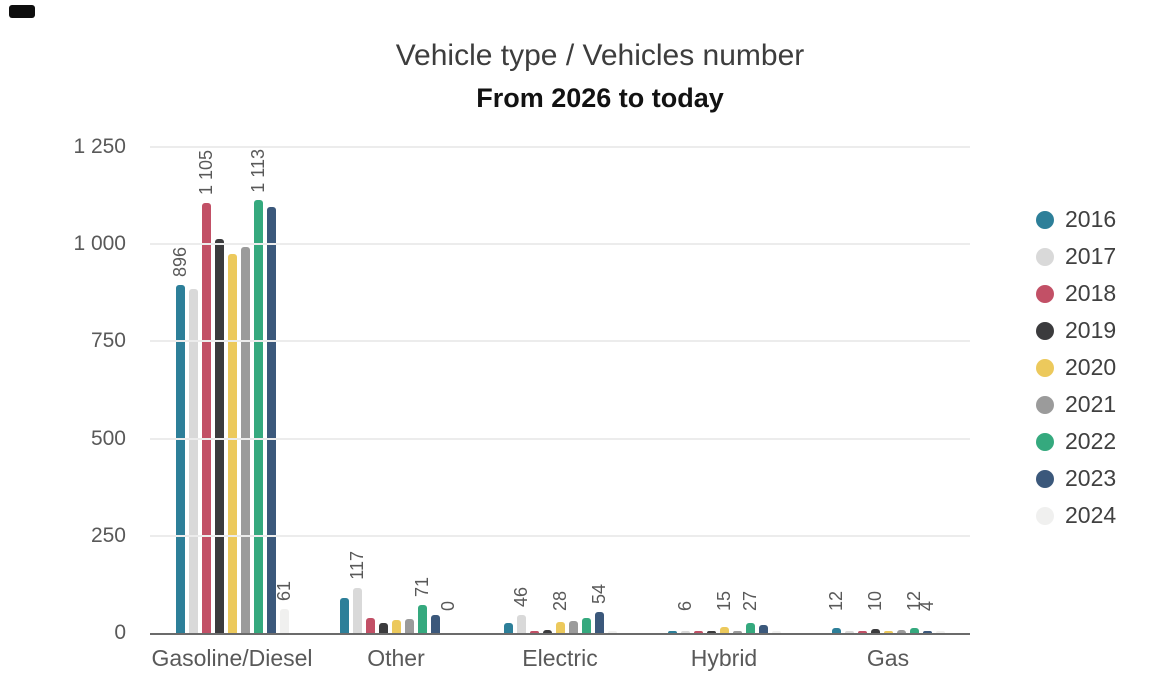 The width and height of the screenshot is (1174, 698). I want to click on legend-item: 2024, so click(1076, 515).